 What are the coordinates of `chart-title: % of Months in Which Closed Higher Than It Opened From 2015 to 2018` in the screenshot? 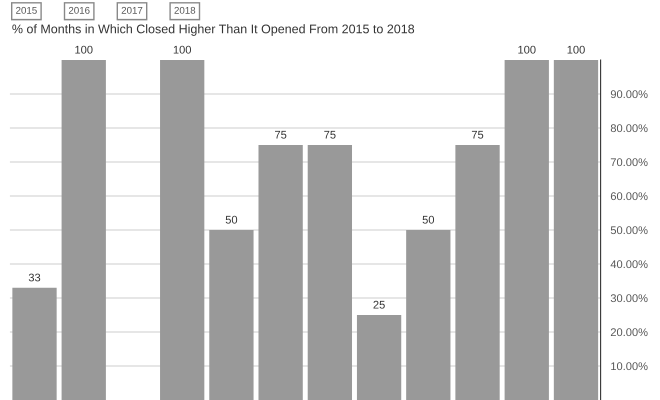 It's located at (213, 30).